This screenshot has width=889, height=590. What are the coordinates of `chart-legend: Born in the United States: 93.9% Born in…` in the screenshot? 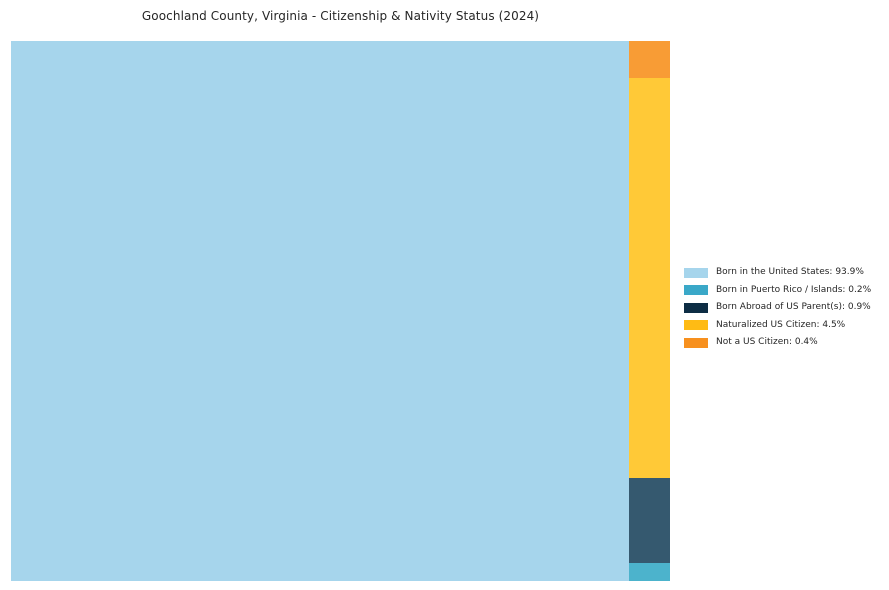 It's located at (784, 308).